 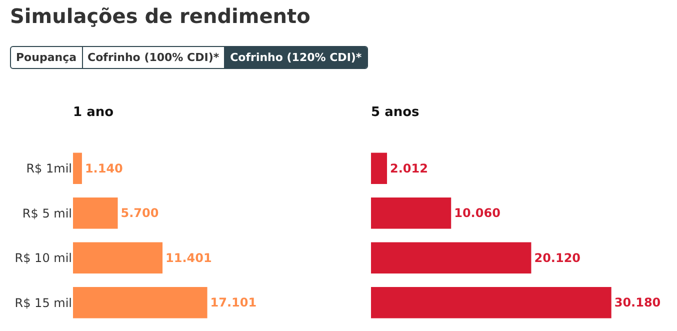 What do you see at coordinates (43, 258) in the screenshot?
I see `y-tick-label: R$ 10 mil` at bounding box center [43, 258].